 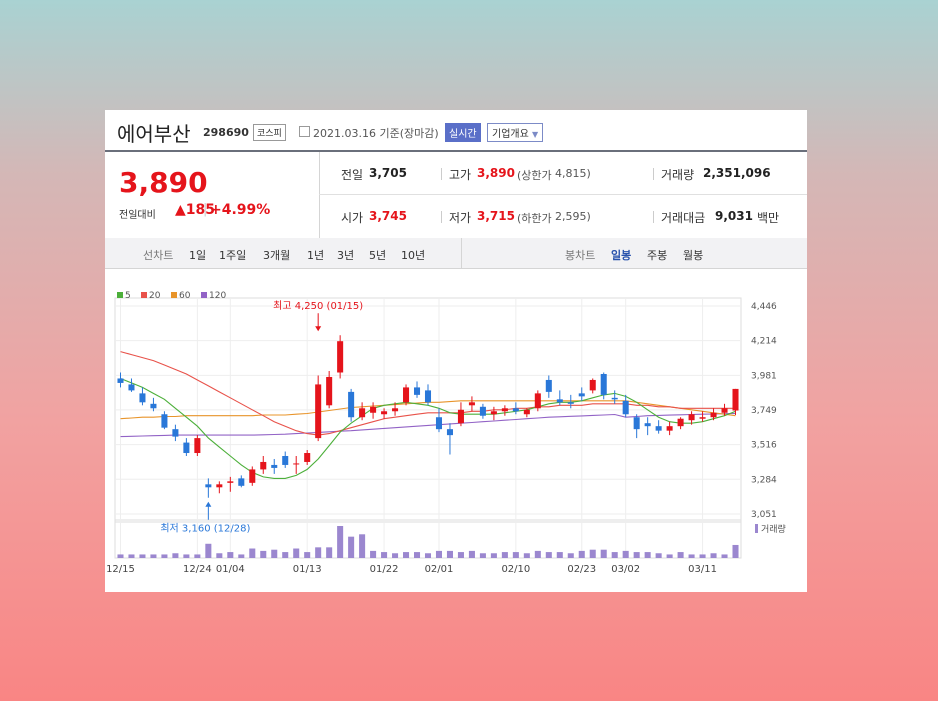 I want to click on period-1w: 1주일, so click(x=233, y=255).